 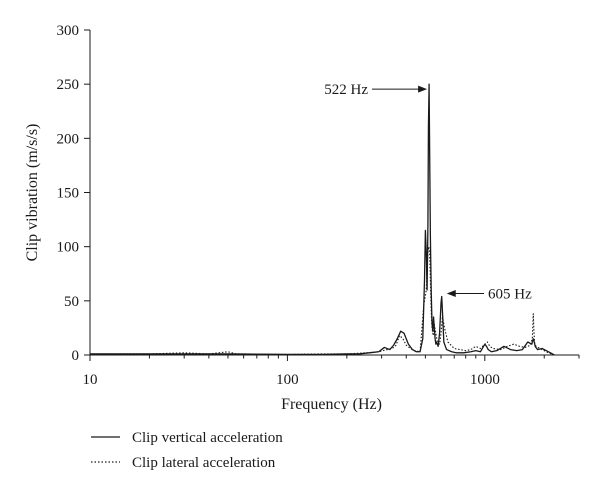 I want to click on x-axis-title: Frequency (Hz), so click(x=331, y=404).